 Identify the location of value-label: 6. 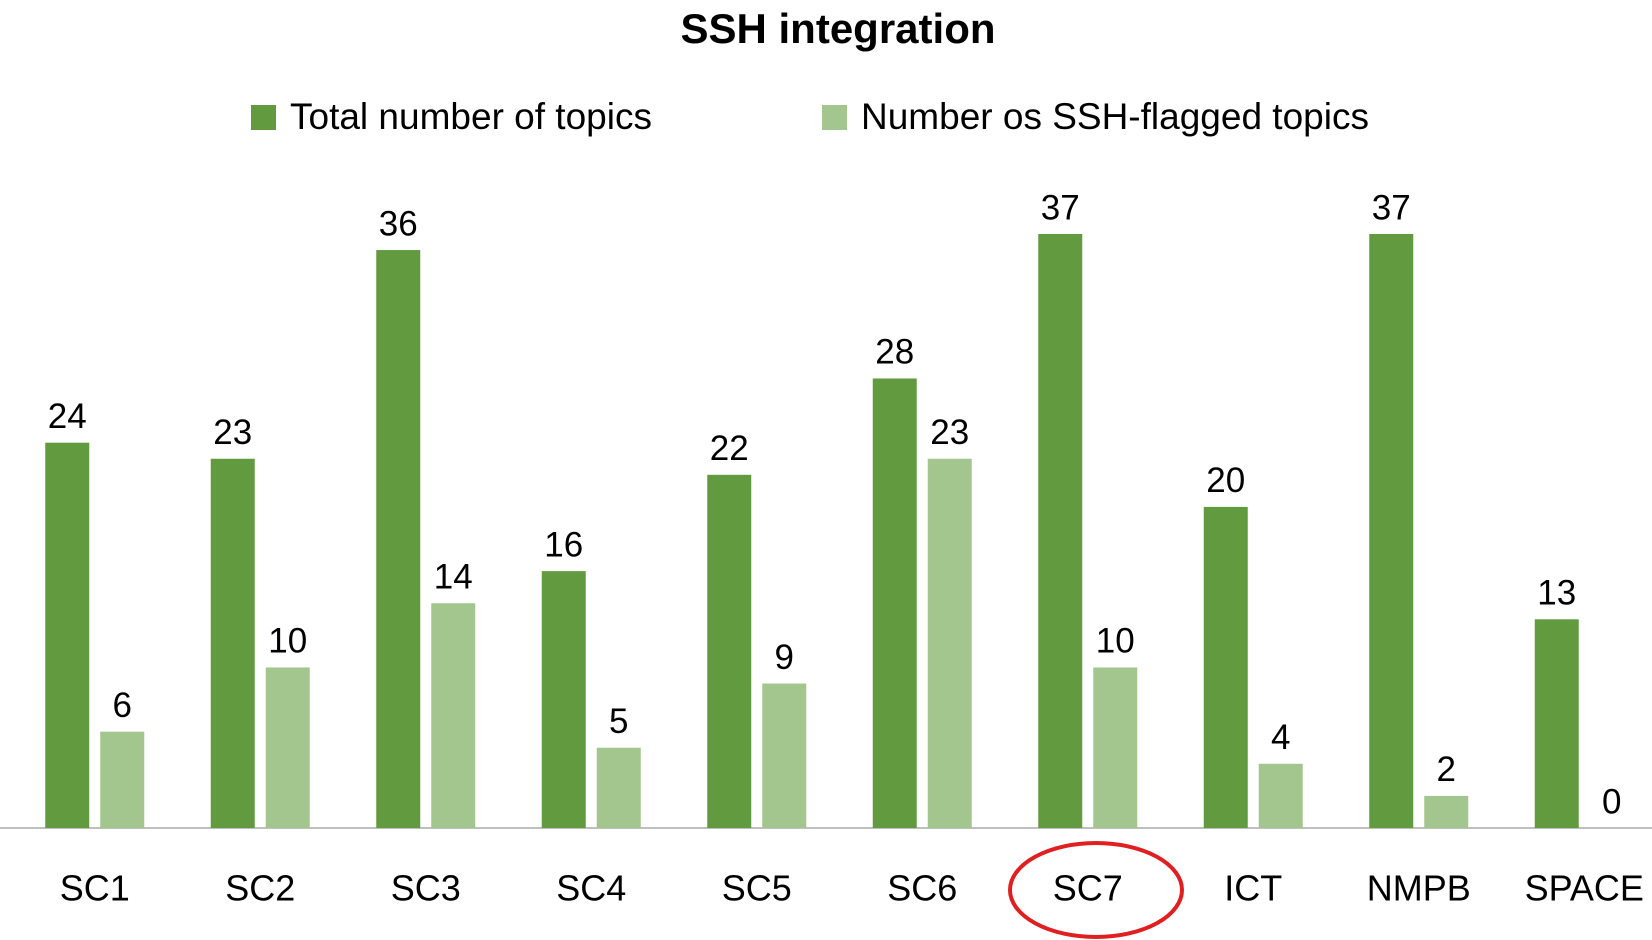
(122, 705).